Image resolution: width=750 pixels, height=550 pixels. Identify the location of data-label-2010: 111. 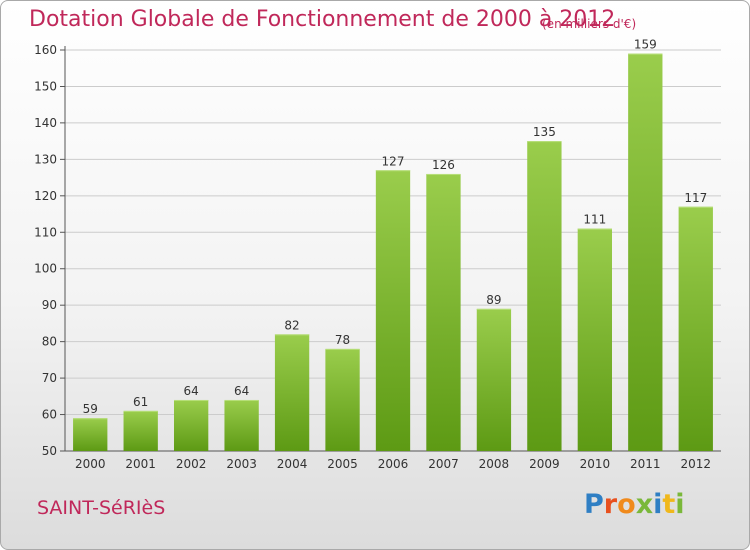
(594, 220).